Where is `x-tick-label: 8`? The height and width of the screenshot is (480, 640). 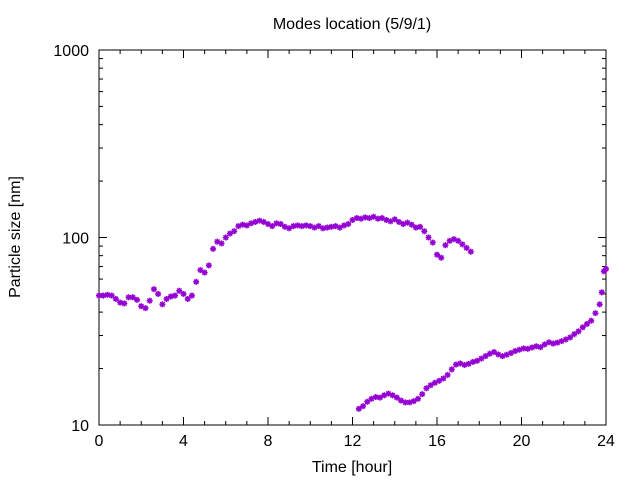
x-tick-label: 8 is located at coordinates (268, 441).